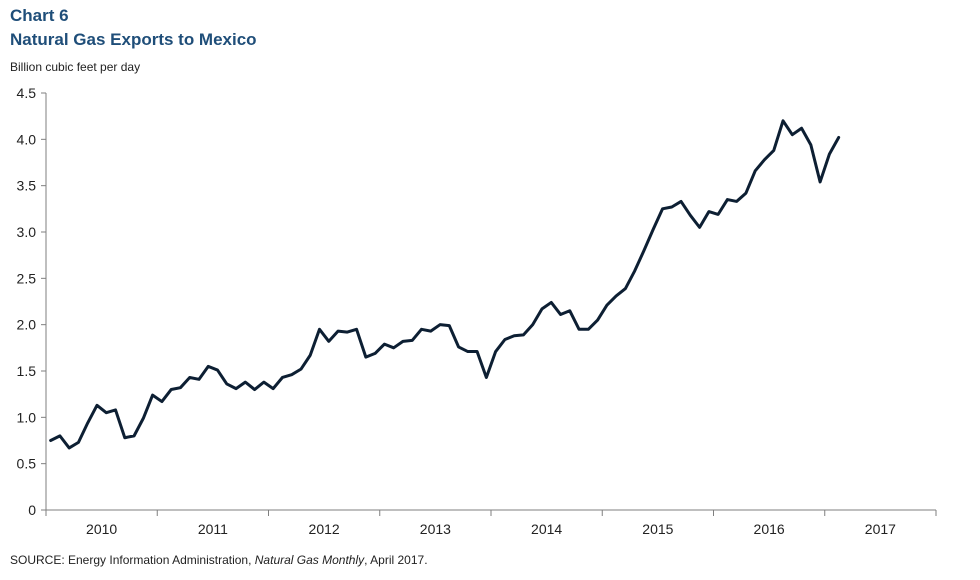 Image resolution: width=980 pixels, height=580 pixels. I want to click on x-tick-label: 2016, so click(769, 529).